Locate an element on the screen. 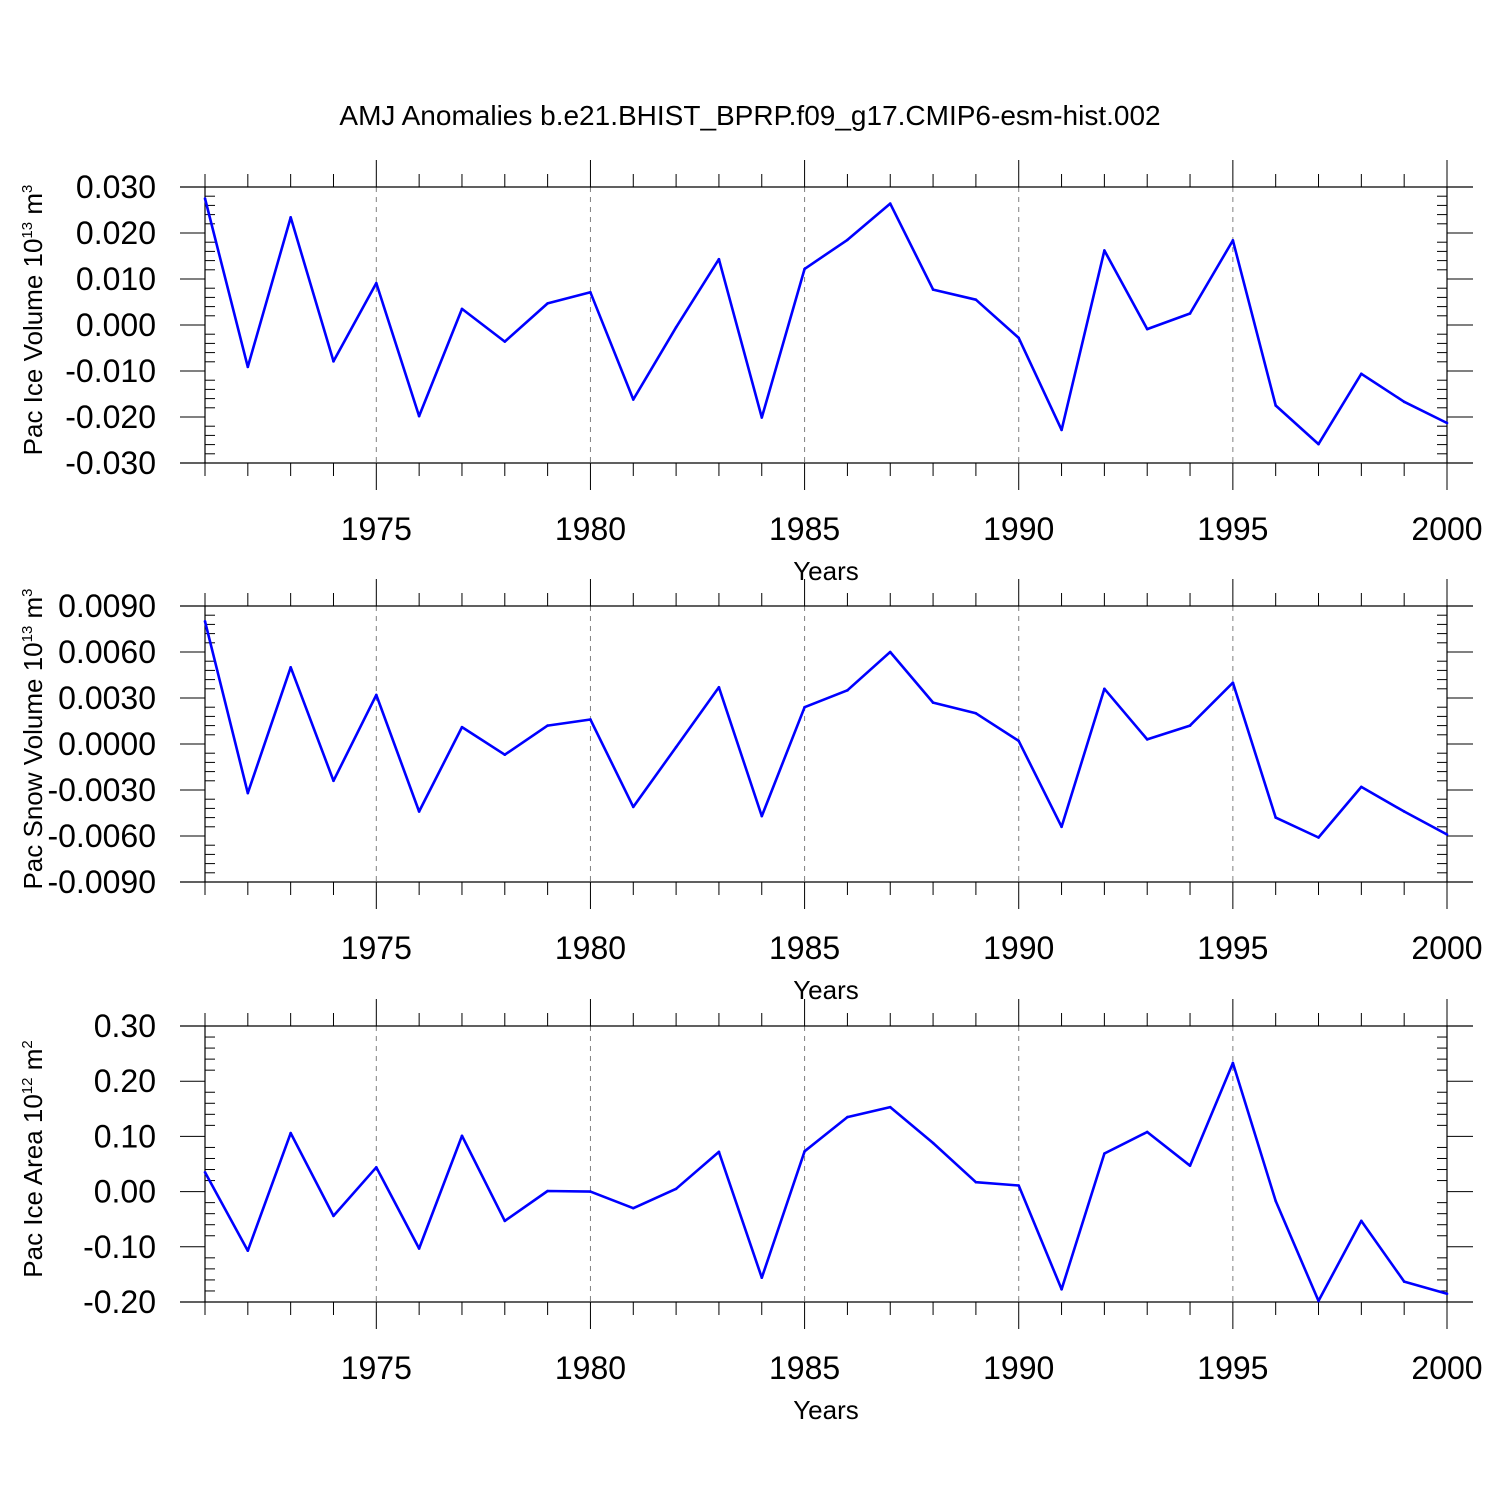 Image resolution: width=1500 pixels, height=1505 pixels. y-tick-label: -0.030 is located at coordinates (110, 463).